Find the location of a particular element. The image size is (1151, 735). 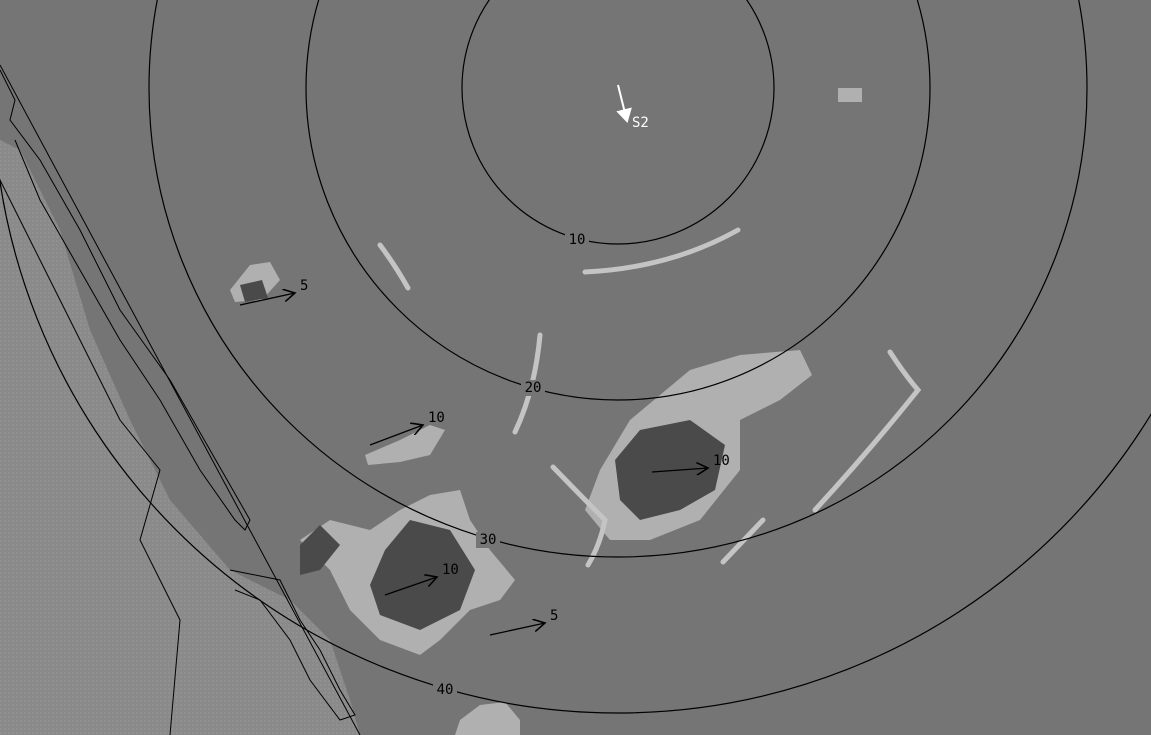

ring-label: 10 is located at coordinates (577, 240).